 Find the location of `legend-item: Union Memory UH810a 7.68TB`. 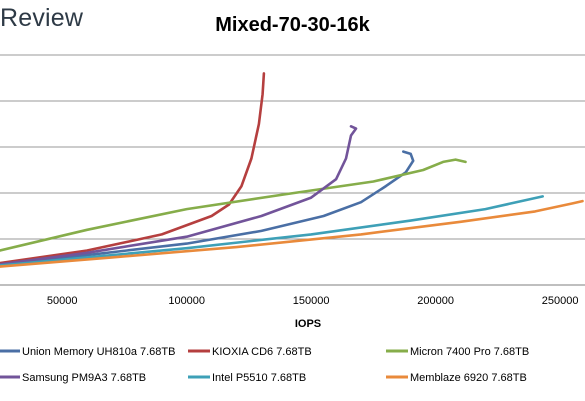

legend-item: Union Memory UH810a 7.68TB is located at coordinates (87, 352).